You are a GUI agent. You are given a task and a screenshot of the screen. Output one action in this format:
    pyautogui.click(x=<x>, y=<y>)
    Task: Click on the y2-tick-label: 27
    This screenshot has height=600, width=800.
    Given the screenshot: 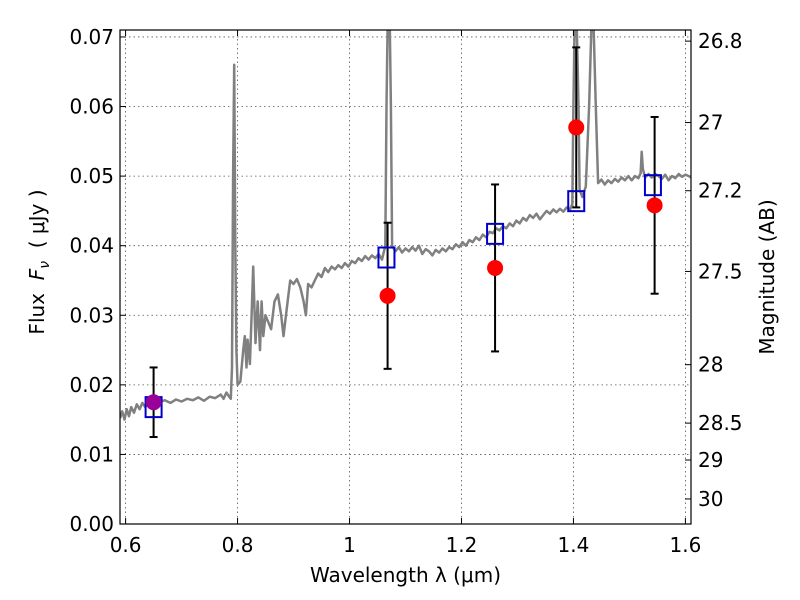 What is the action you would take?
    pyautogui.click(x=710, y=123)
    